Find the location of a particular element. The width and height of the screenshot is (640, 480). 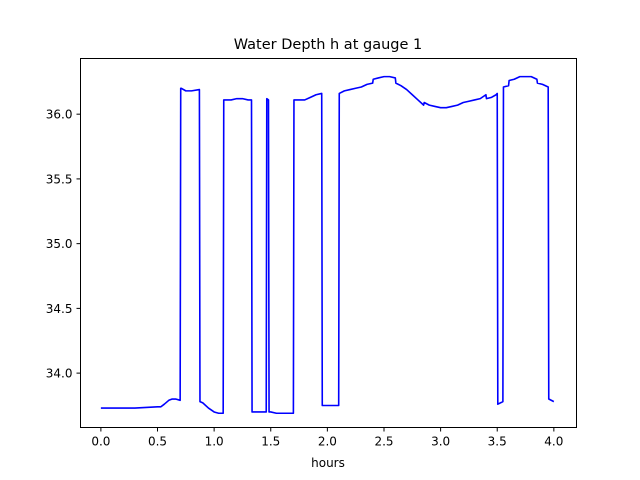

x-tick-label: 0.0 is located at coordinates (100, 442).